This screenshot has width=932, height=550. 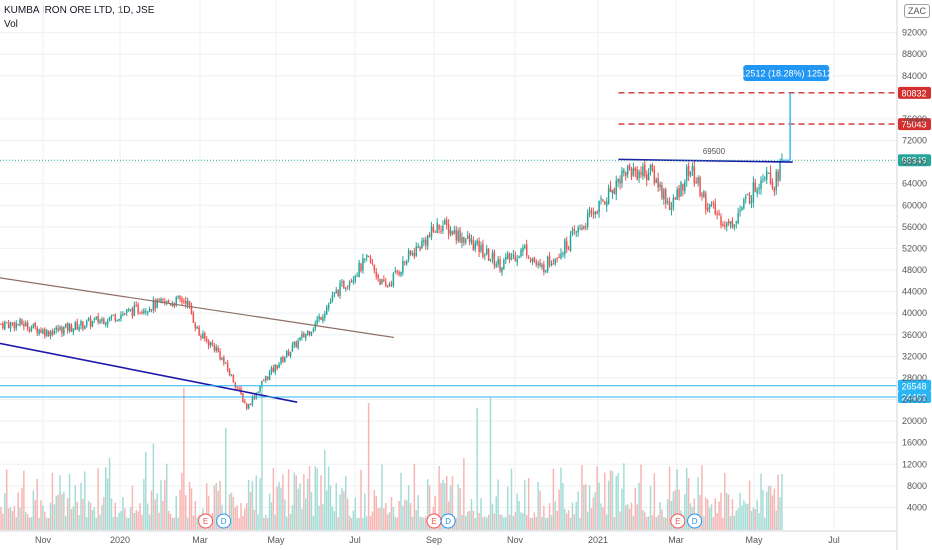 I want to click on event-marker-D, so click(x=448, y=521).